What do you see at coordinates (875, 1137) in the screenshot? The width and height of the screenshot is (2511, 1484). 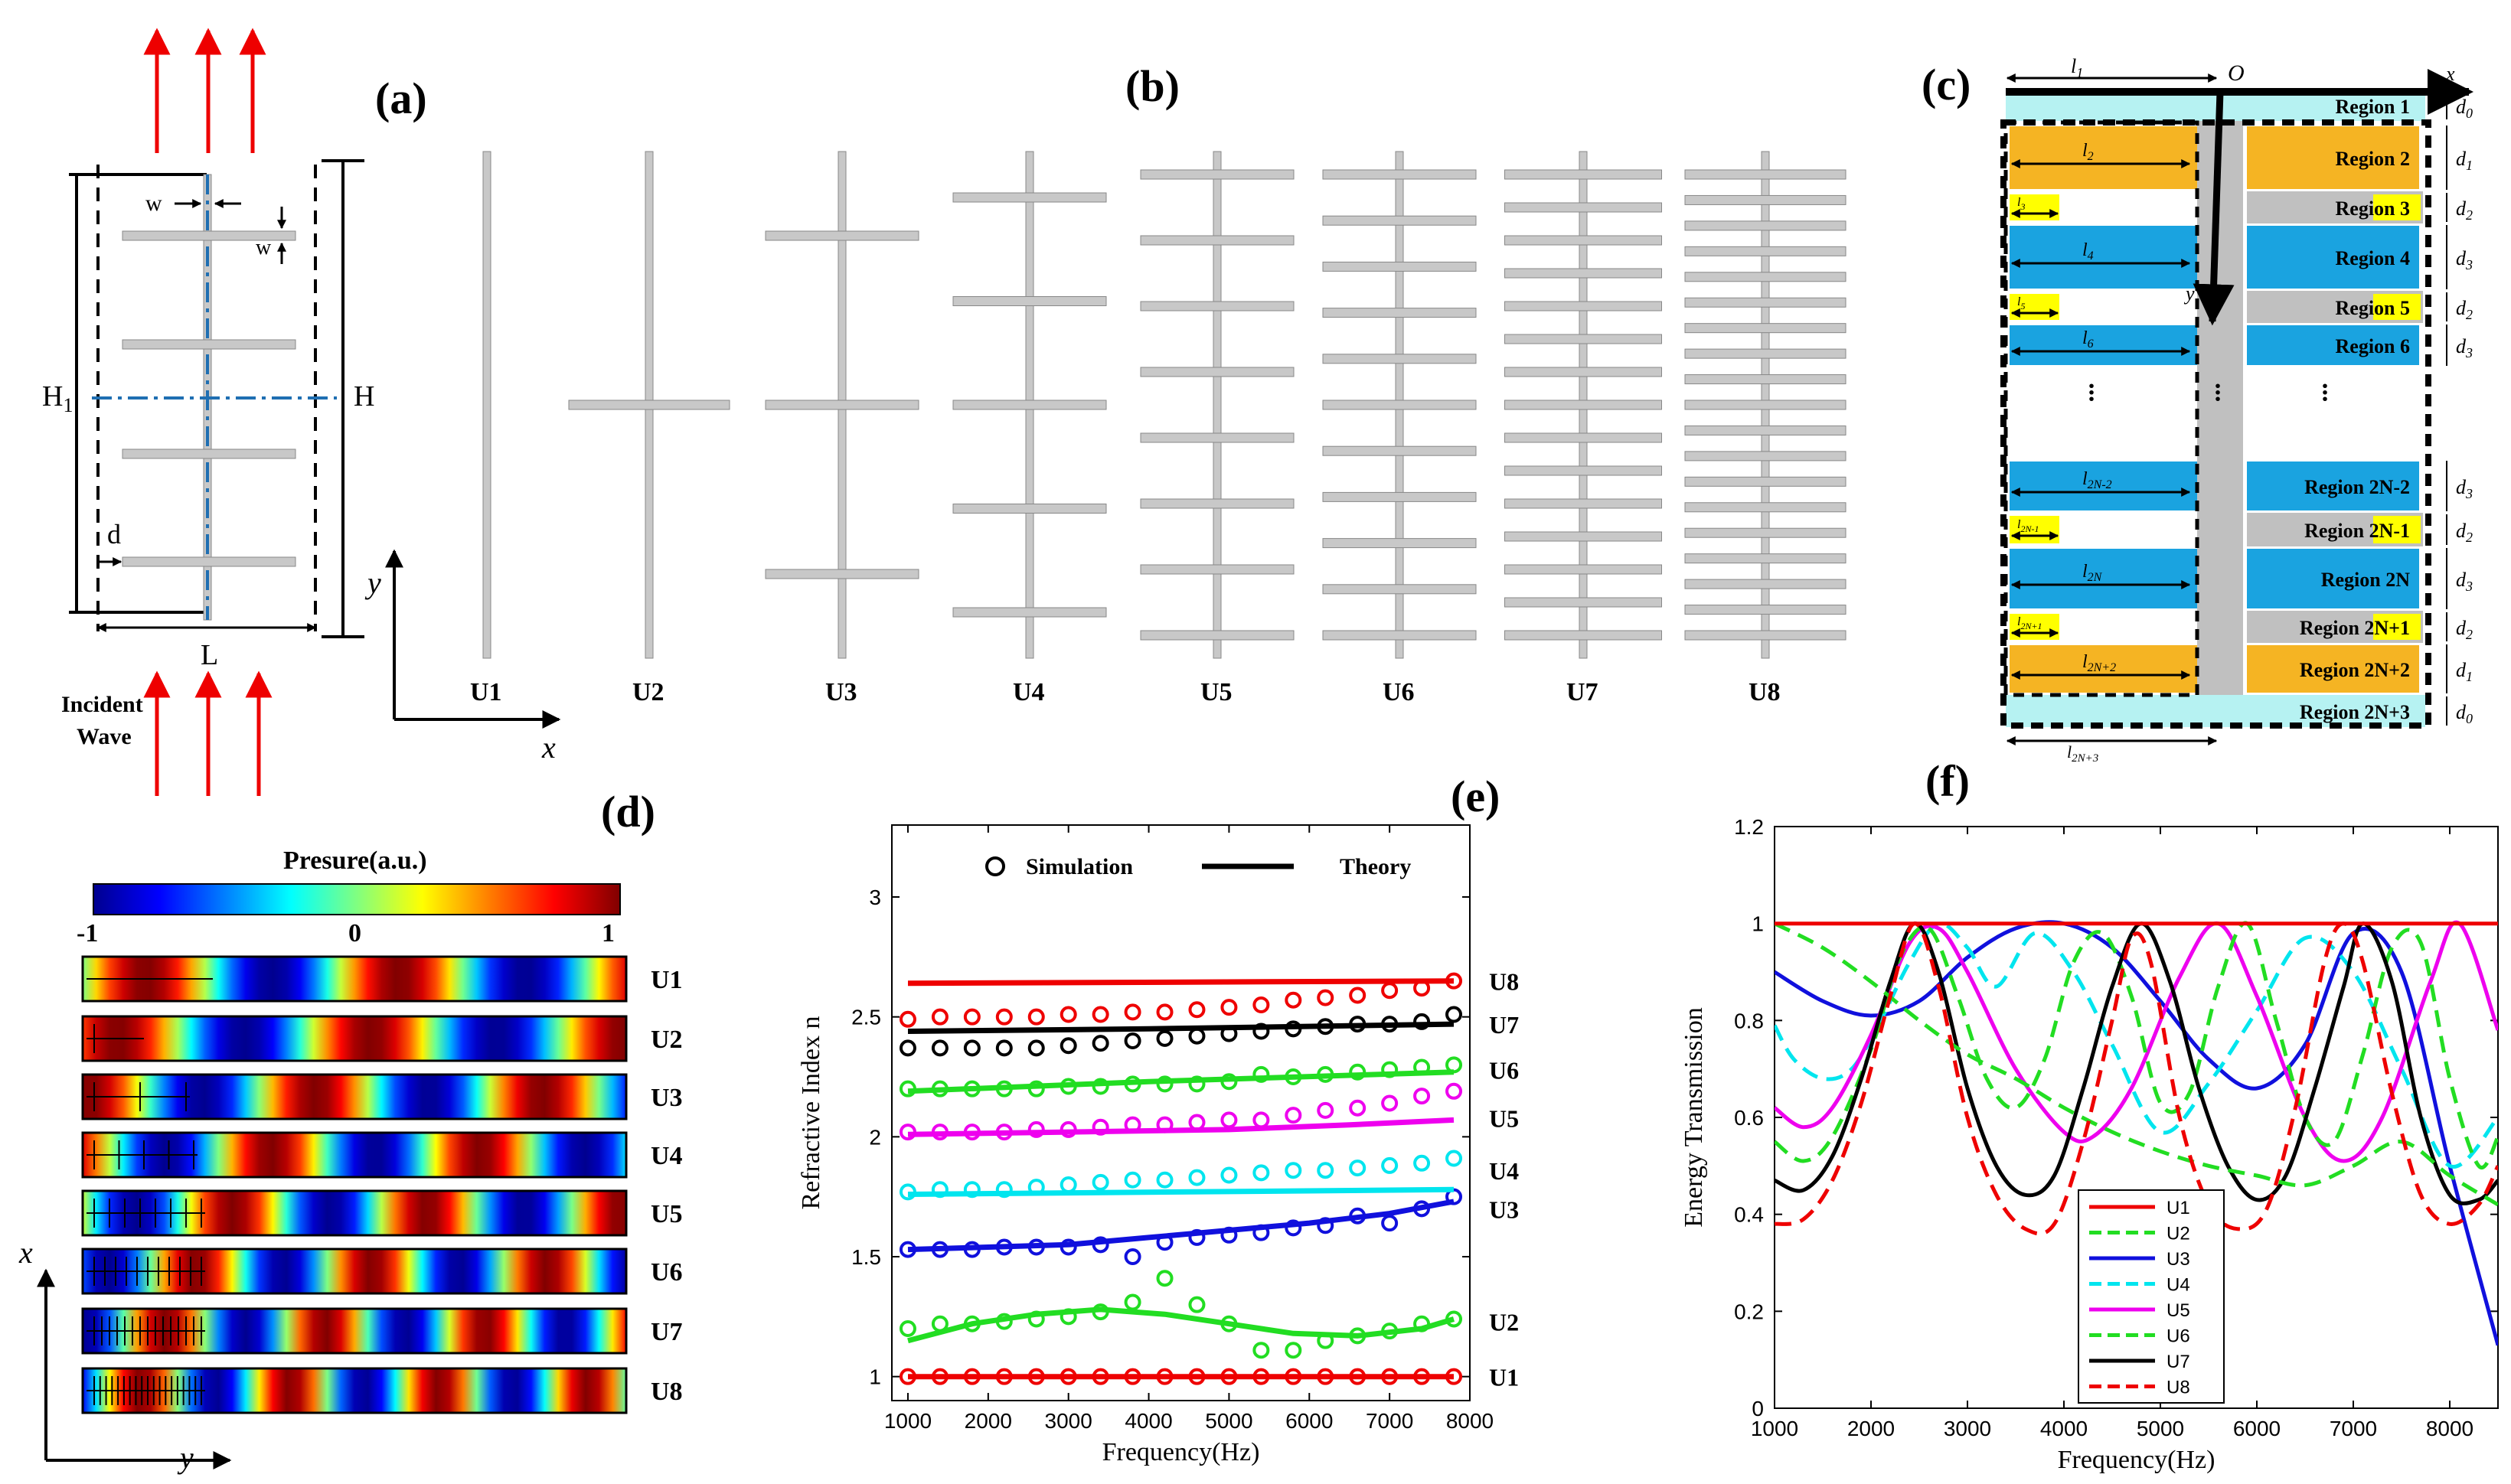 I see `y-tick-label: 2` at bounding box center [875, 1137].